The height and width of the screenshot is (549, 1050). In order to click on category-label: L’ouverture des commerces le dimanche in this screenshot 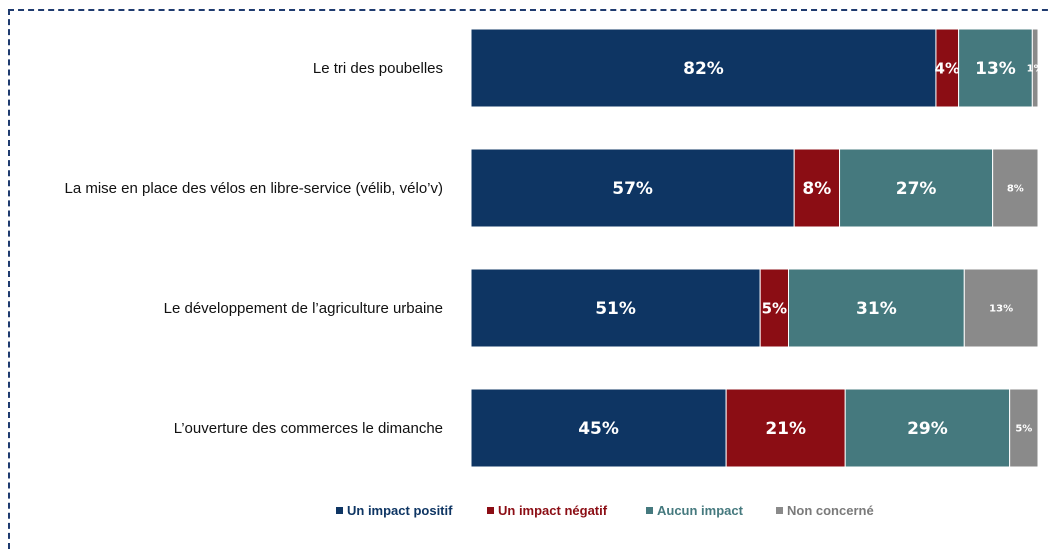, I will do `click(308, 428)`.